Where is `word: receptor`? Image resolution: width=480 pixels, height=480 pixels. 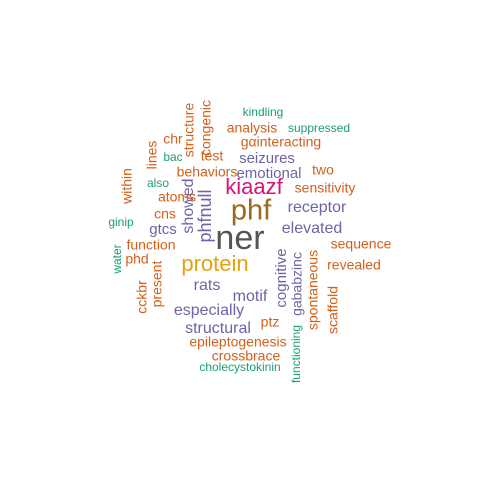 word: receptor is located at coordinates (317, 207).